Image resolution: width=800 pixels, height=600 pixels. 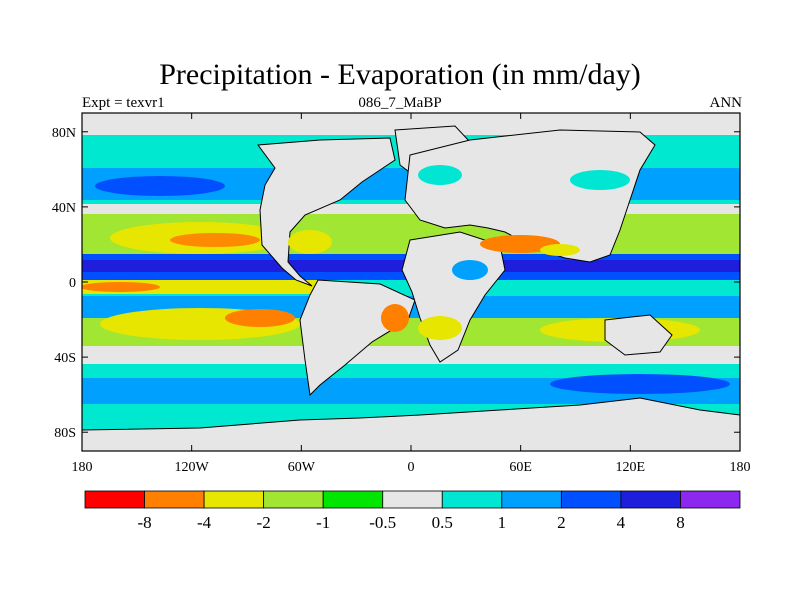 What do you see at coordinates (400, 74) in the screenshot?
I see `plot-title: Precipitation - Evaporation (in mm/day)` at bounding box center [400, 74].